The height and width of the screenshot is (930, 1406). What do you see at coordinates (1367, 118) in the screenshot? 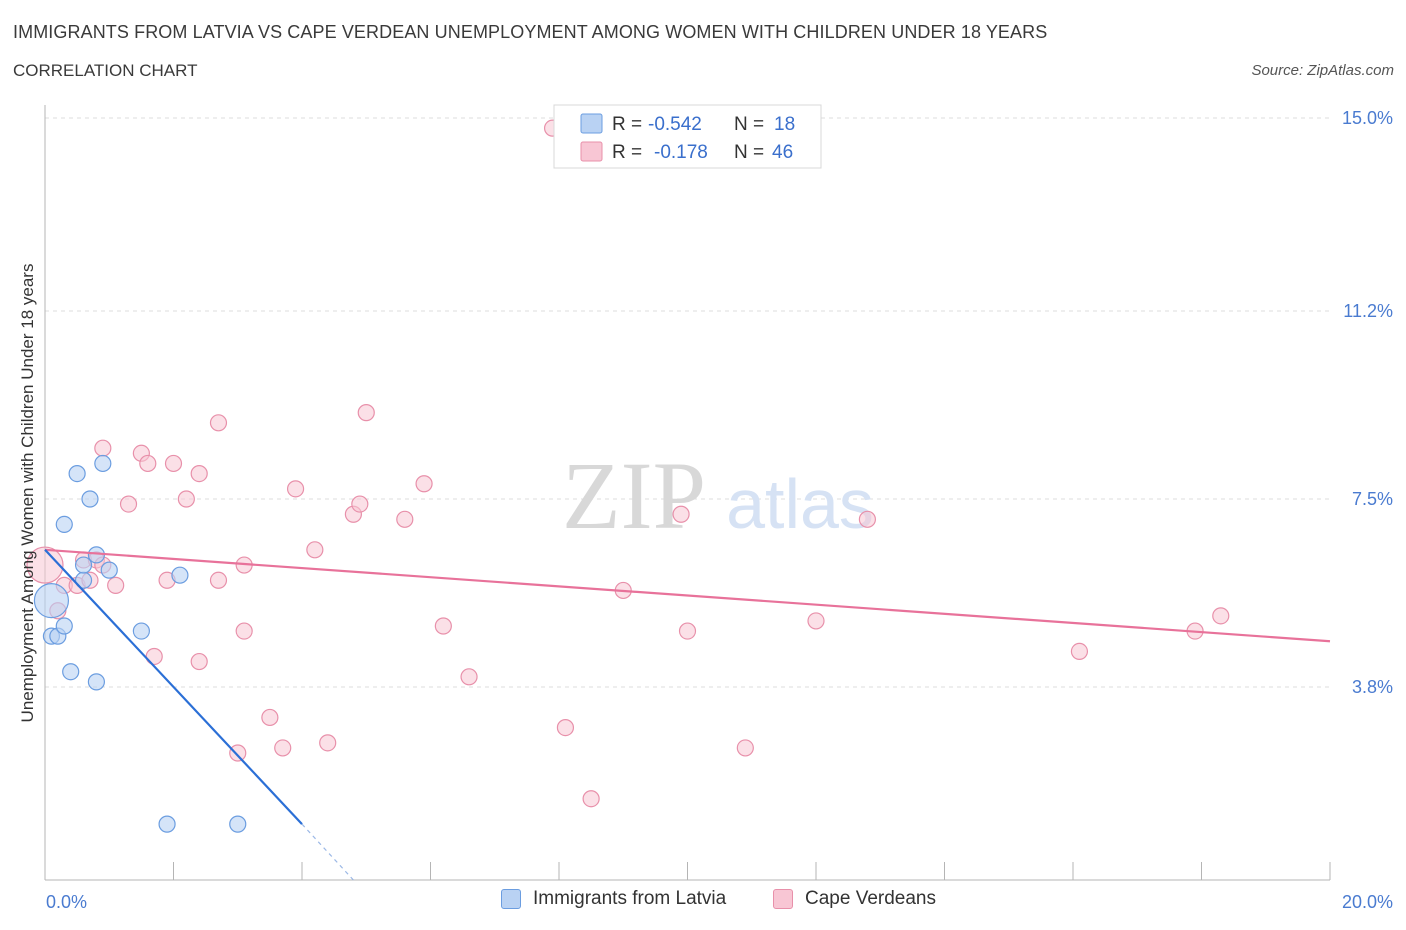
I see `y-tick-label-3: 15.0%` at bounding box center [1367, 118].